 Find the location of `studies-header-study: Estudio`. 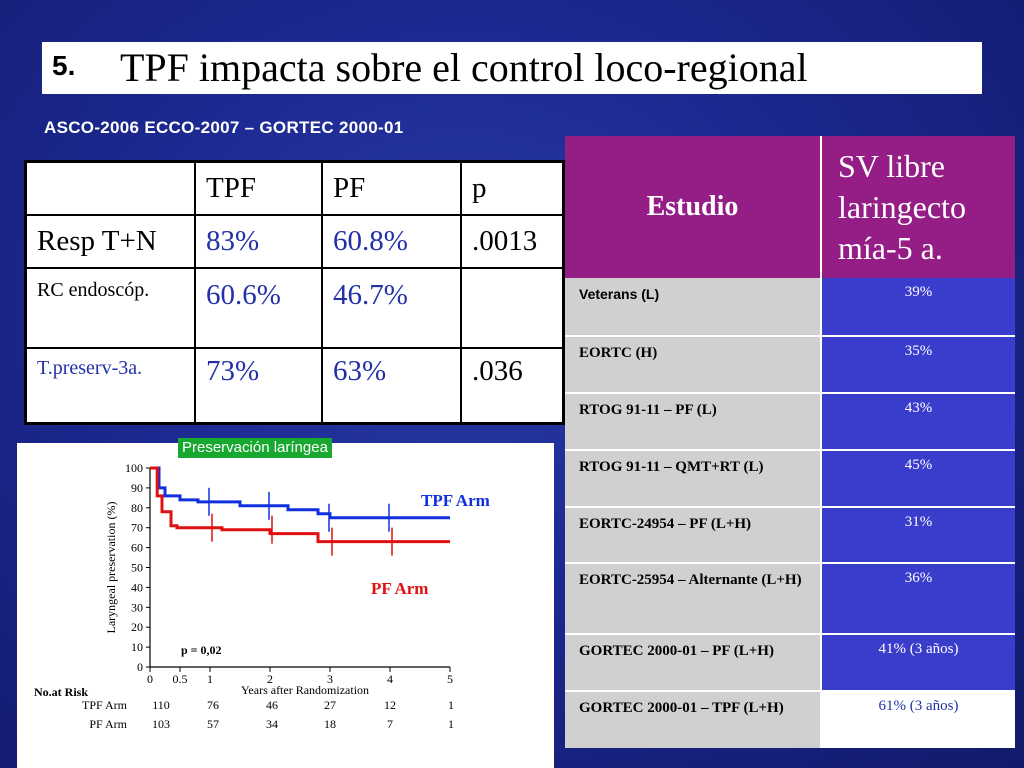

studies-header-study: Estudio is located at coordinates (692, 207).